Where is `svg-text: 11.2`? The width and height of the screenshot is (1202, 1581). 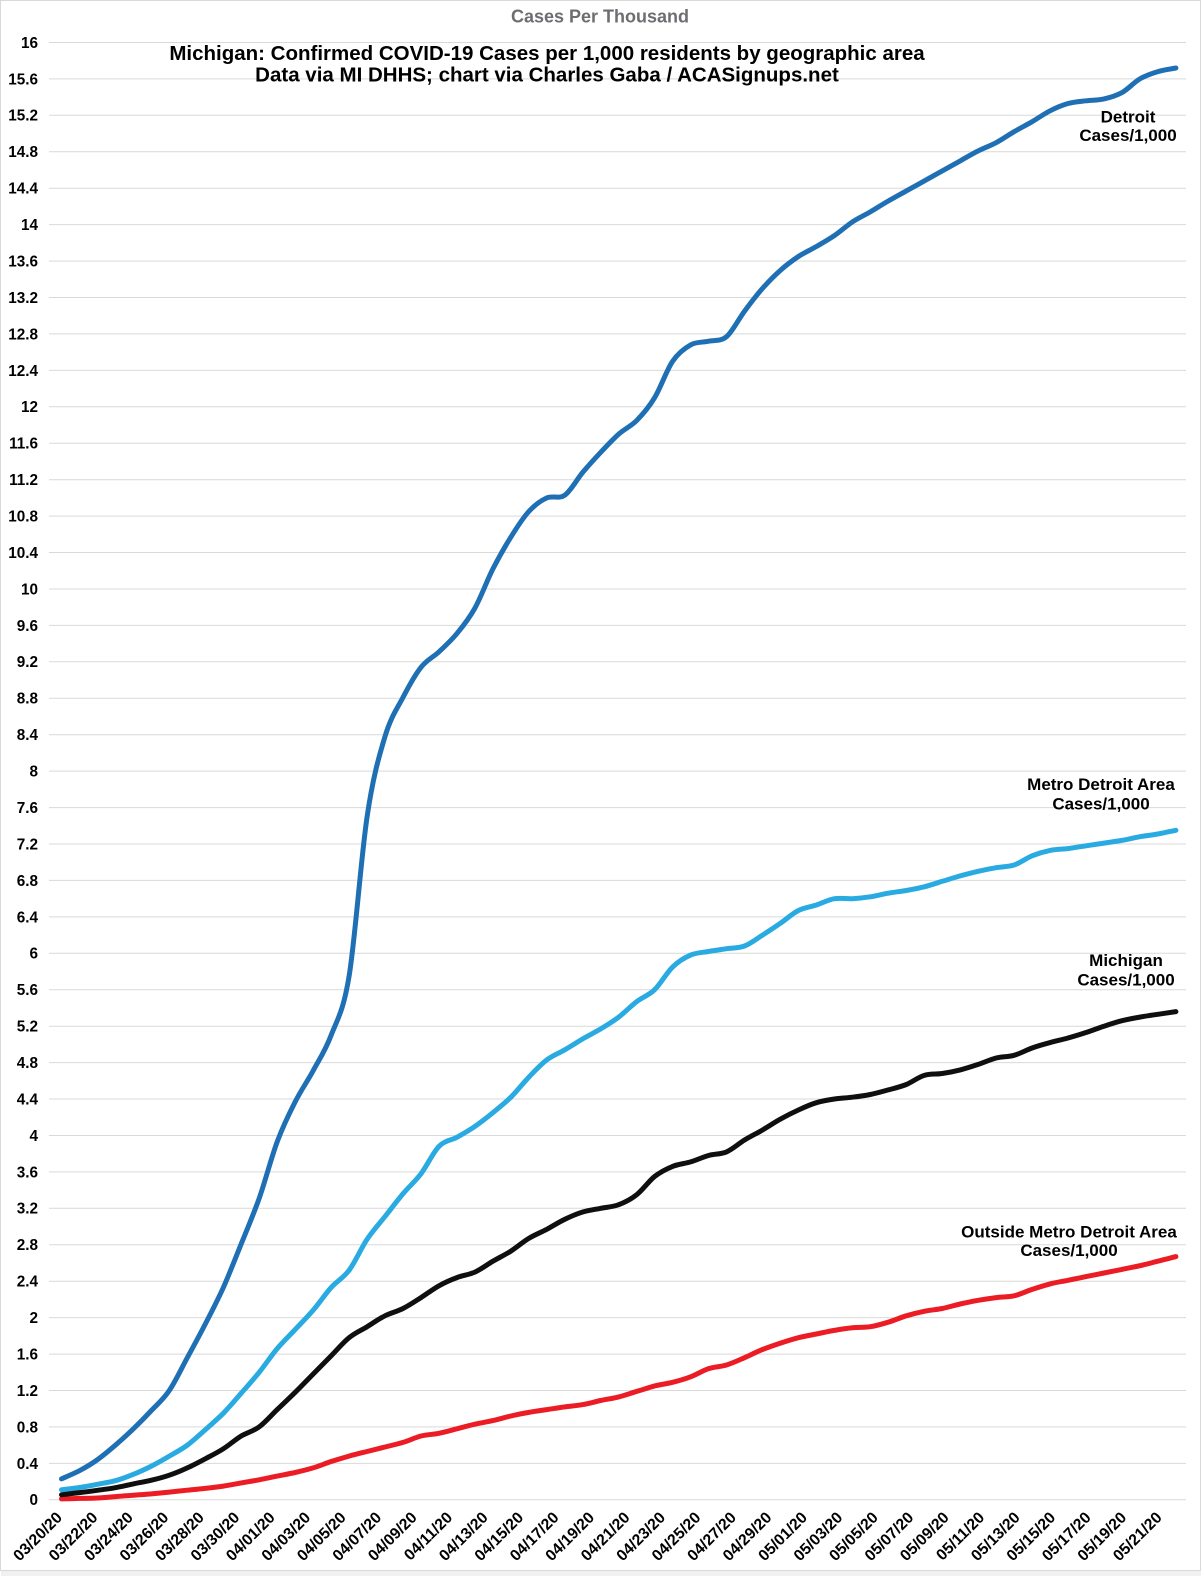 svg-text: 11.2 is located at coordinates (23, 480).